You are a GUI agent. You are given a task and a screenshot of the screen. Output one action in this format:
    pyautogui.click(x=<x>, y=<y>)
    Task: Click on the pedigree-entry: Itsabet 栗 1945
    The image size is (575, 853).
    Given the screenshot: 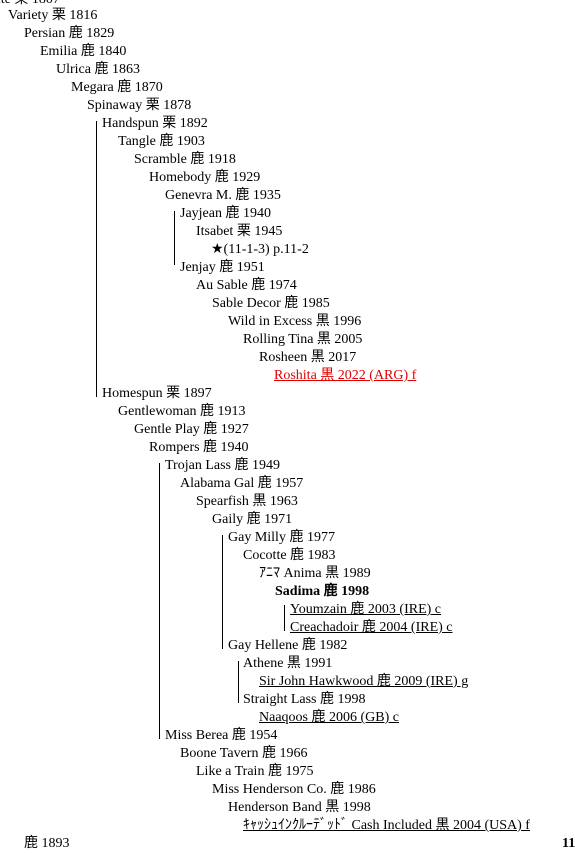 What is the action you would take?
    pyautogui.click(x=239, y=231)
    